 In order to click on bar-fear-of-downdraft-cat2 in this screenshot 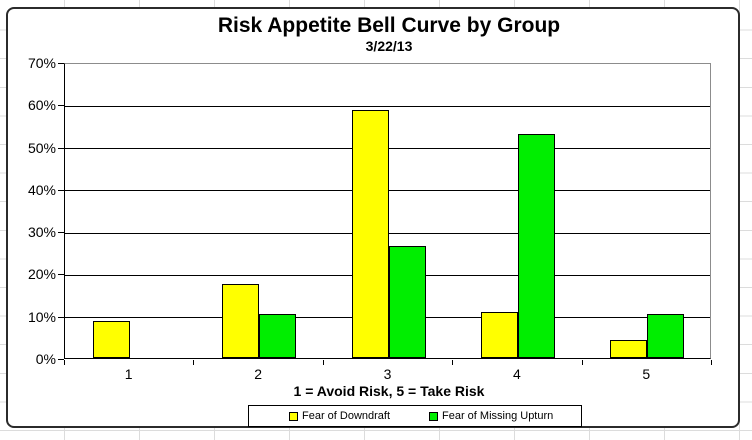, I will do `click(241, 321)`.